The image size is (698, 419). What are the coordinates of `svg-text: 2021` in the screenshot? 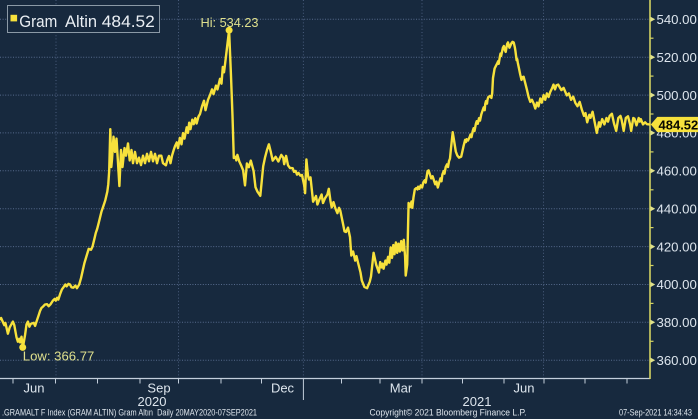 It's located at (477, 401).